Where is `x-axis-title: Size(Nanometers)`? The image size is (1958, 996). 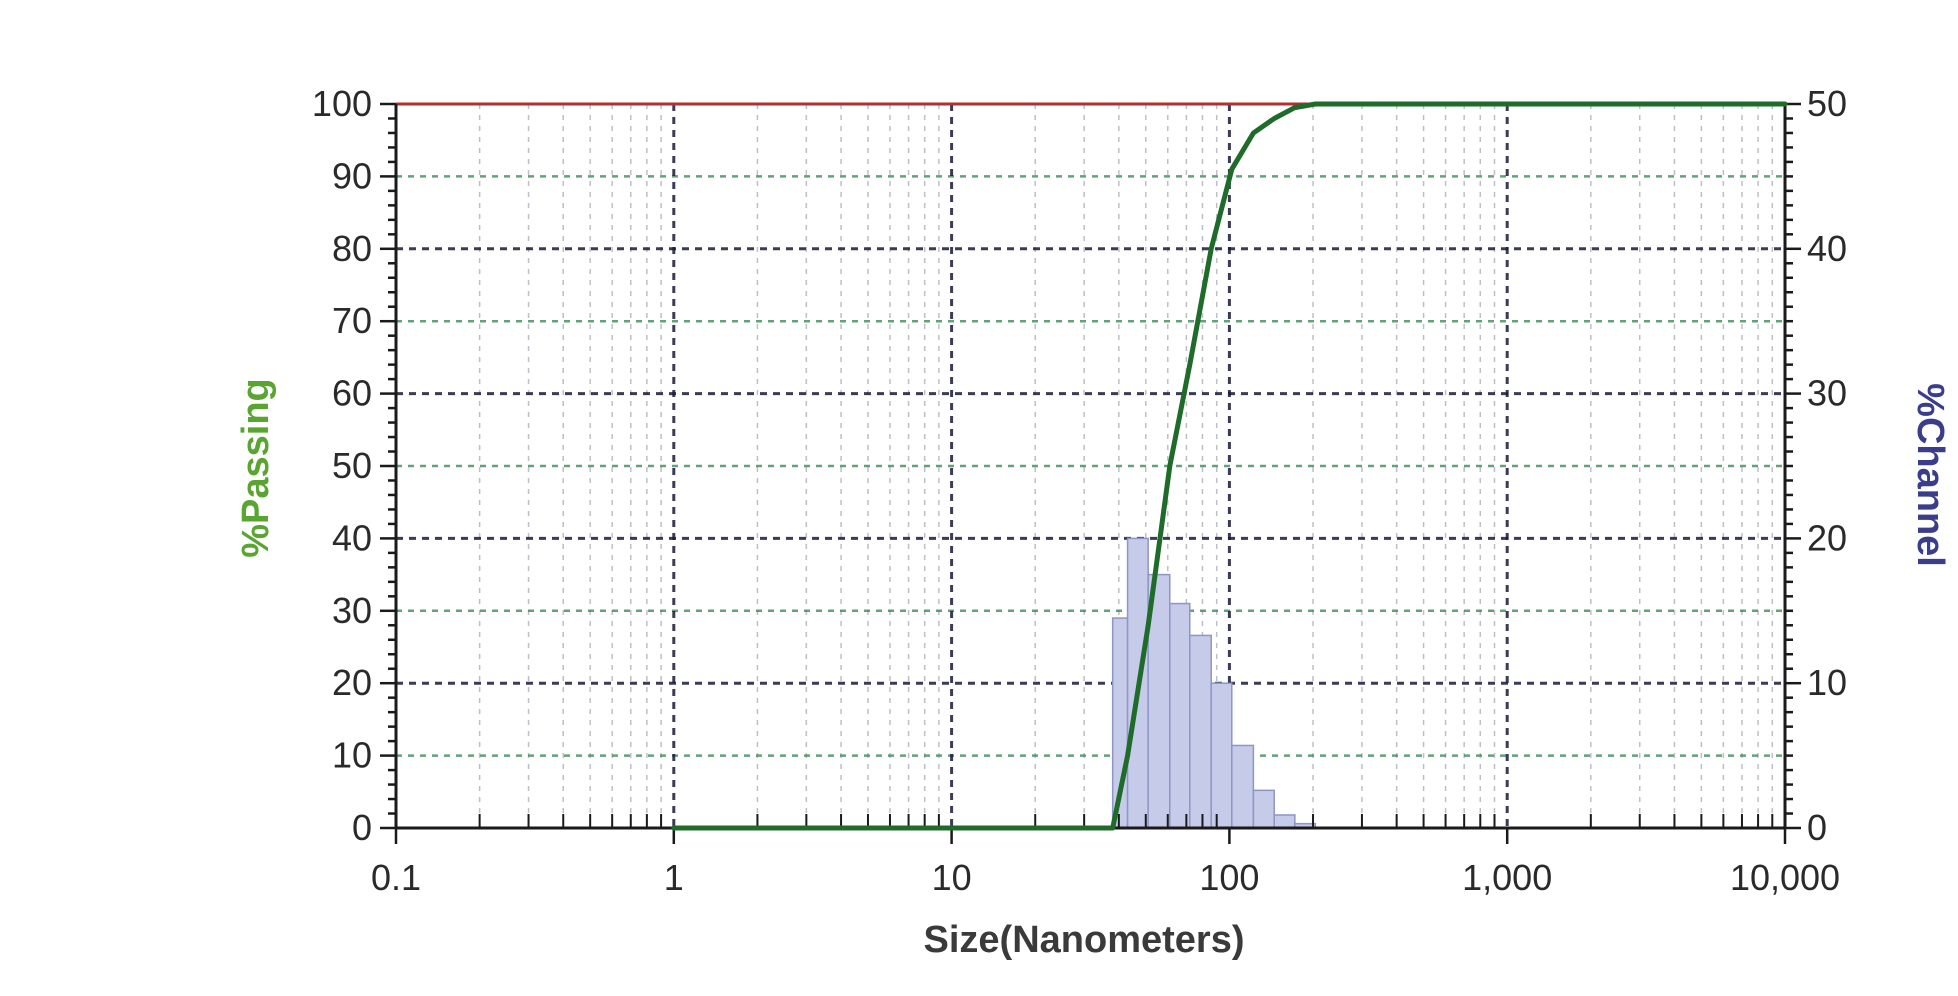 x-axis-title: Size(Nanometers) is located at coordinates (1084, 940).